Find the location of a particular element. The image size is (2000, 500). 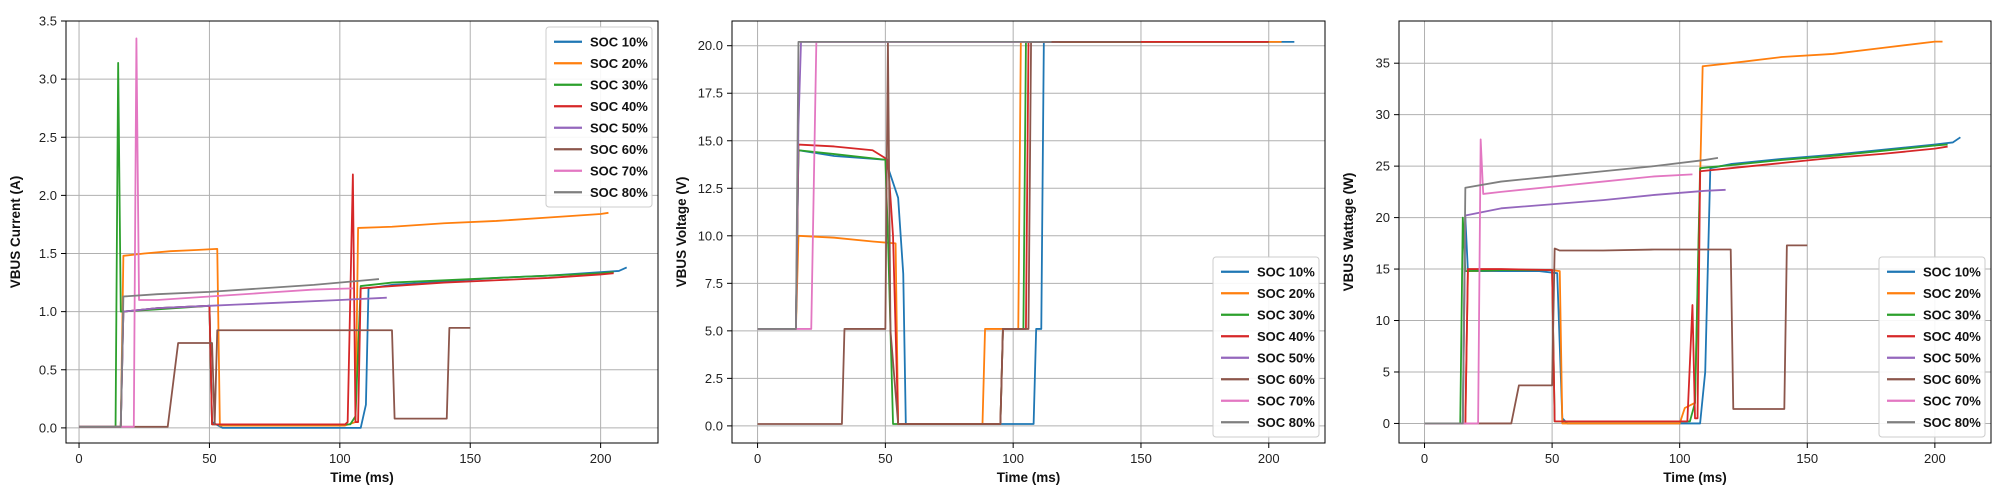

y-tick-label: 0.5 is located at coordinates (48, 369).